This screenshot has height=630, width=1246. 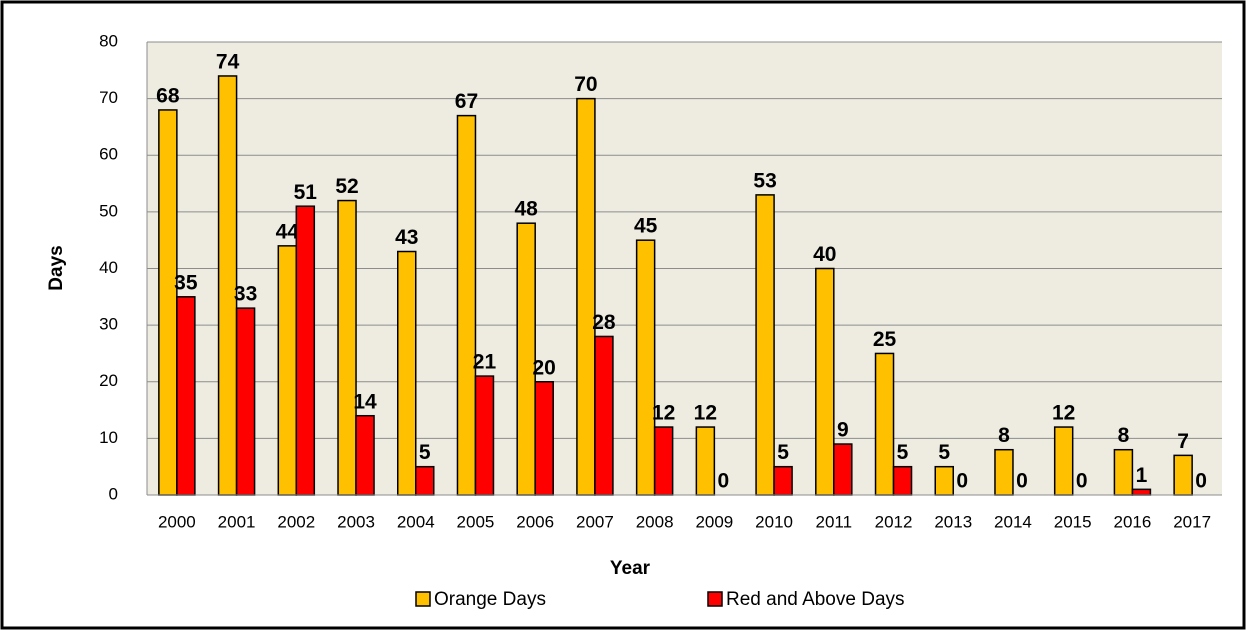 What do you see at coordinates (476, 521) in the screenshot?
I see `x-tick-label: 2005` at bounding box center [476, 521].